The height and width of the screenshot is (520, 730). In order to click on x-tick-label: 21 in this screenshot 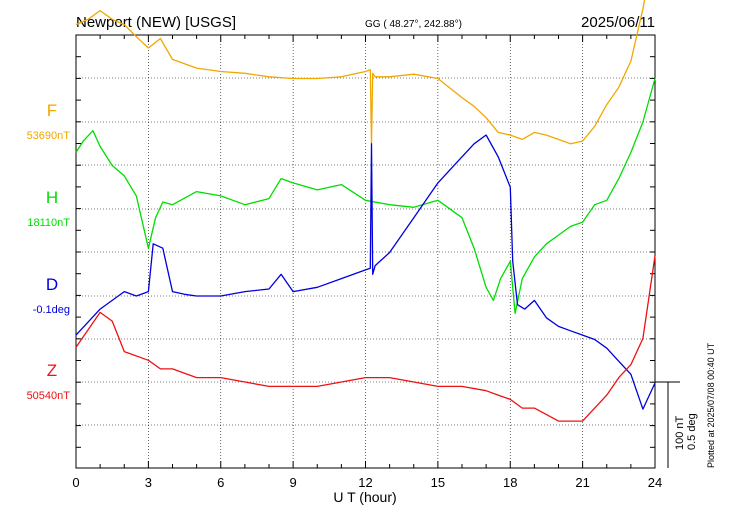, I will do `click(582, 482)`.